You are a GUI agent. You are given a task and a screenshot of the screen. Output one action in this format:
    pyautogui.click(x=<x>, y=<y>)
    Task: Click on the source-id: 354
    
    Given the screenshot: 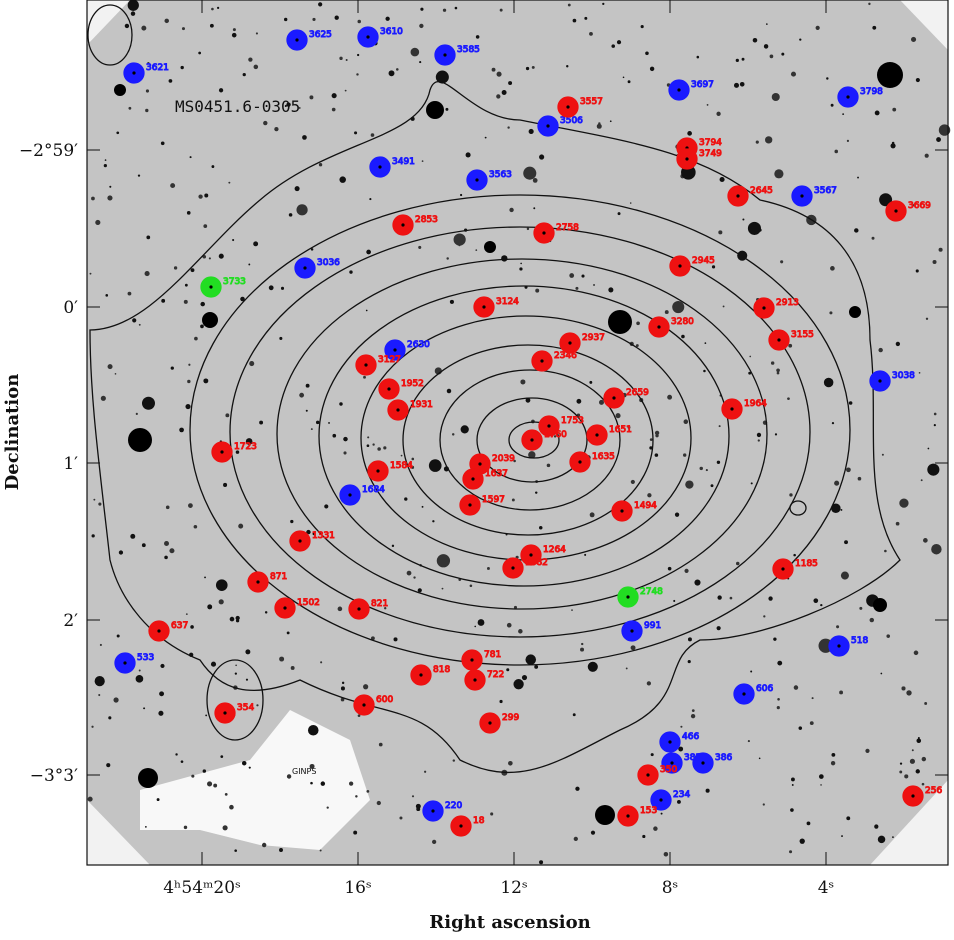 What is the action you would take?
    pyautogui.click(x=245, y=708)
    